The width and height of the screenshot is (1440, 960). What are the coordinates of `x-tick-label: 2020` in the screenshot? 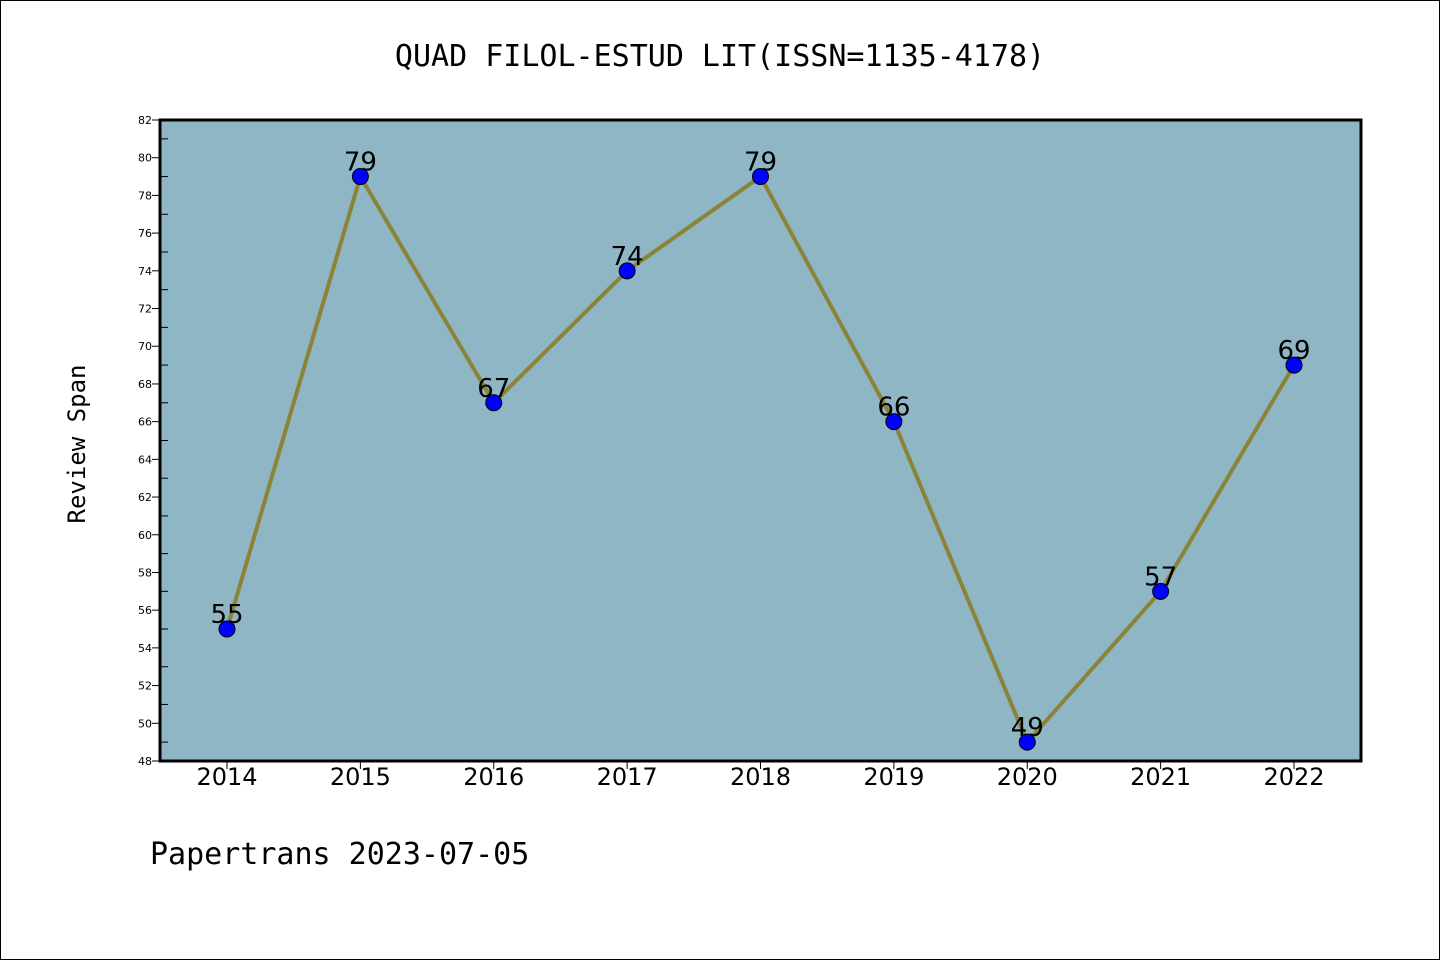 It's located at (1027, 777).